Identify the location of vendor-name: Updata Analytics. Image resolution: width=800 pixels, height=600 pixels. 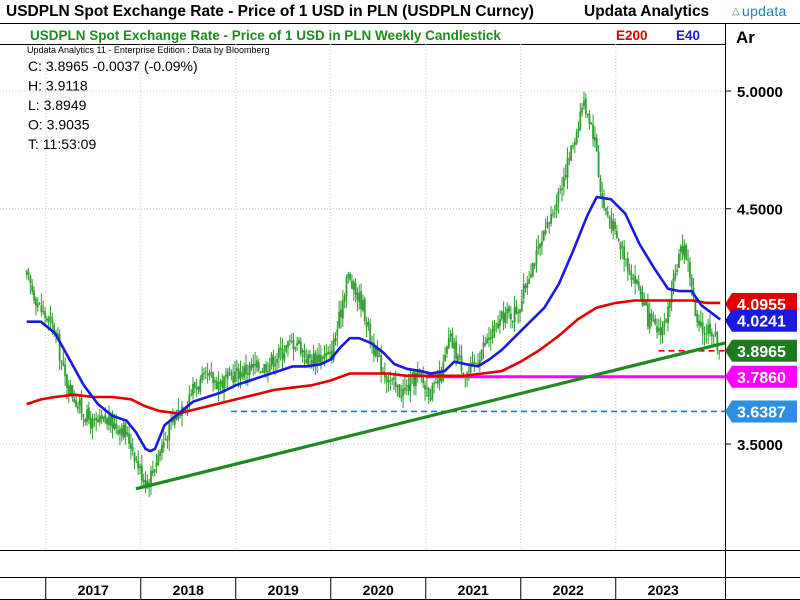
(647, 11).